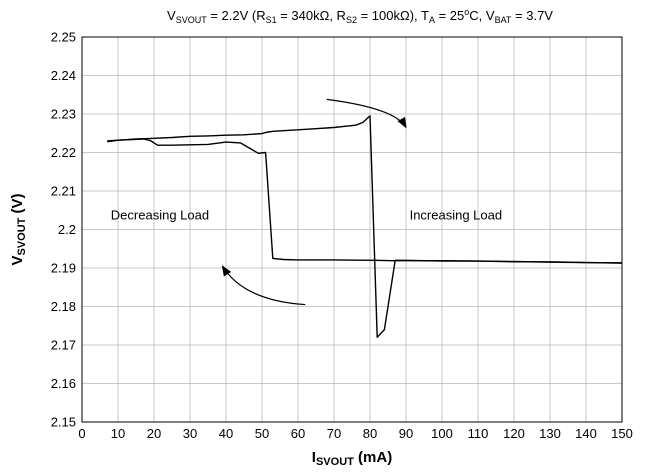 The height and width of the screenshot is (474, 652). I want to click on y-tick-label: 2.19, so click(63, 268).